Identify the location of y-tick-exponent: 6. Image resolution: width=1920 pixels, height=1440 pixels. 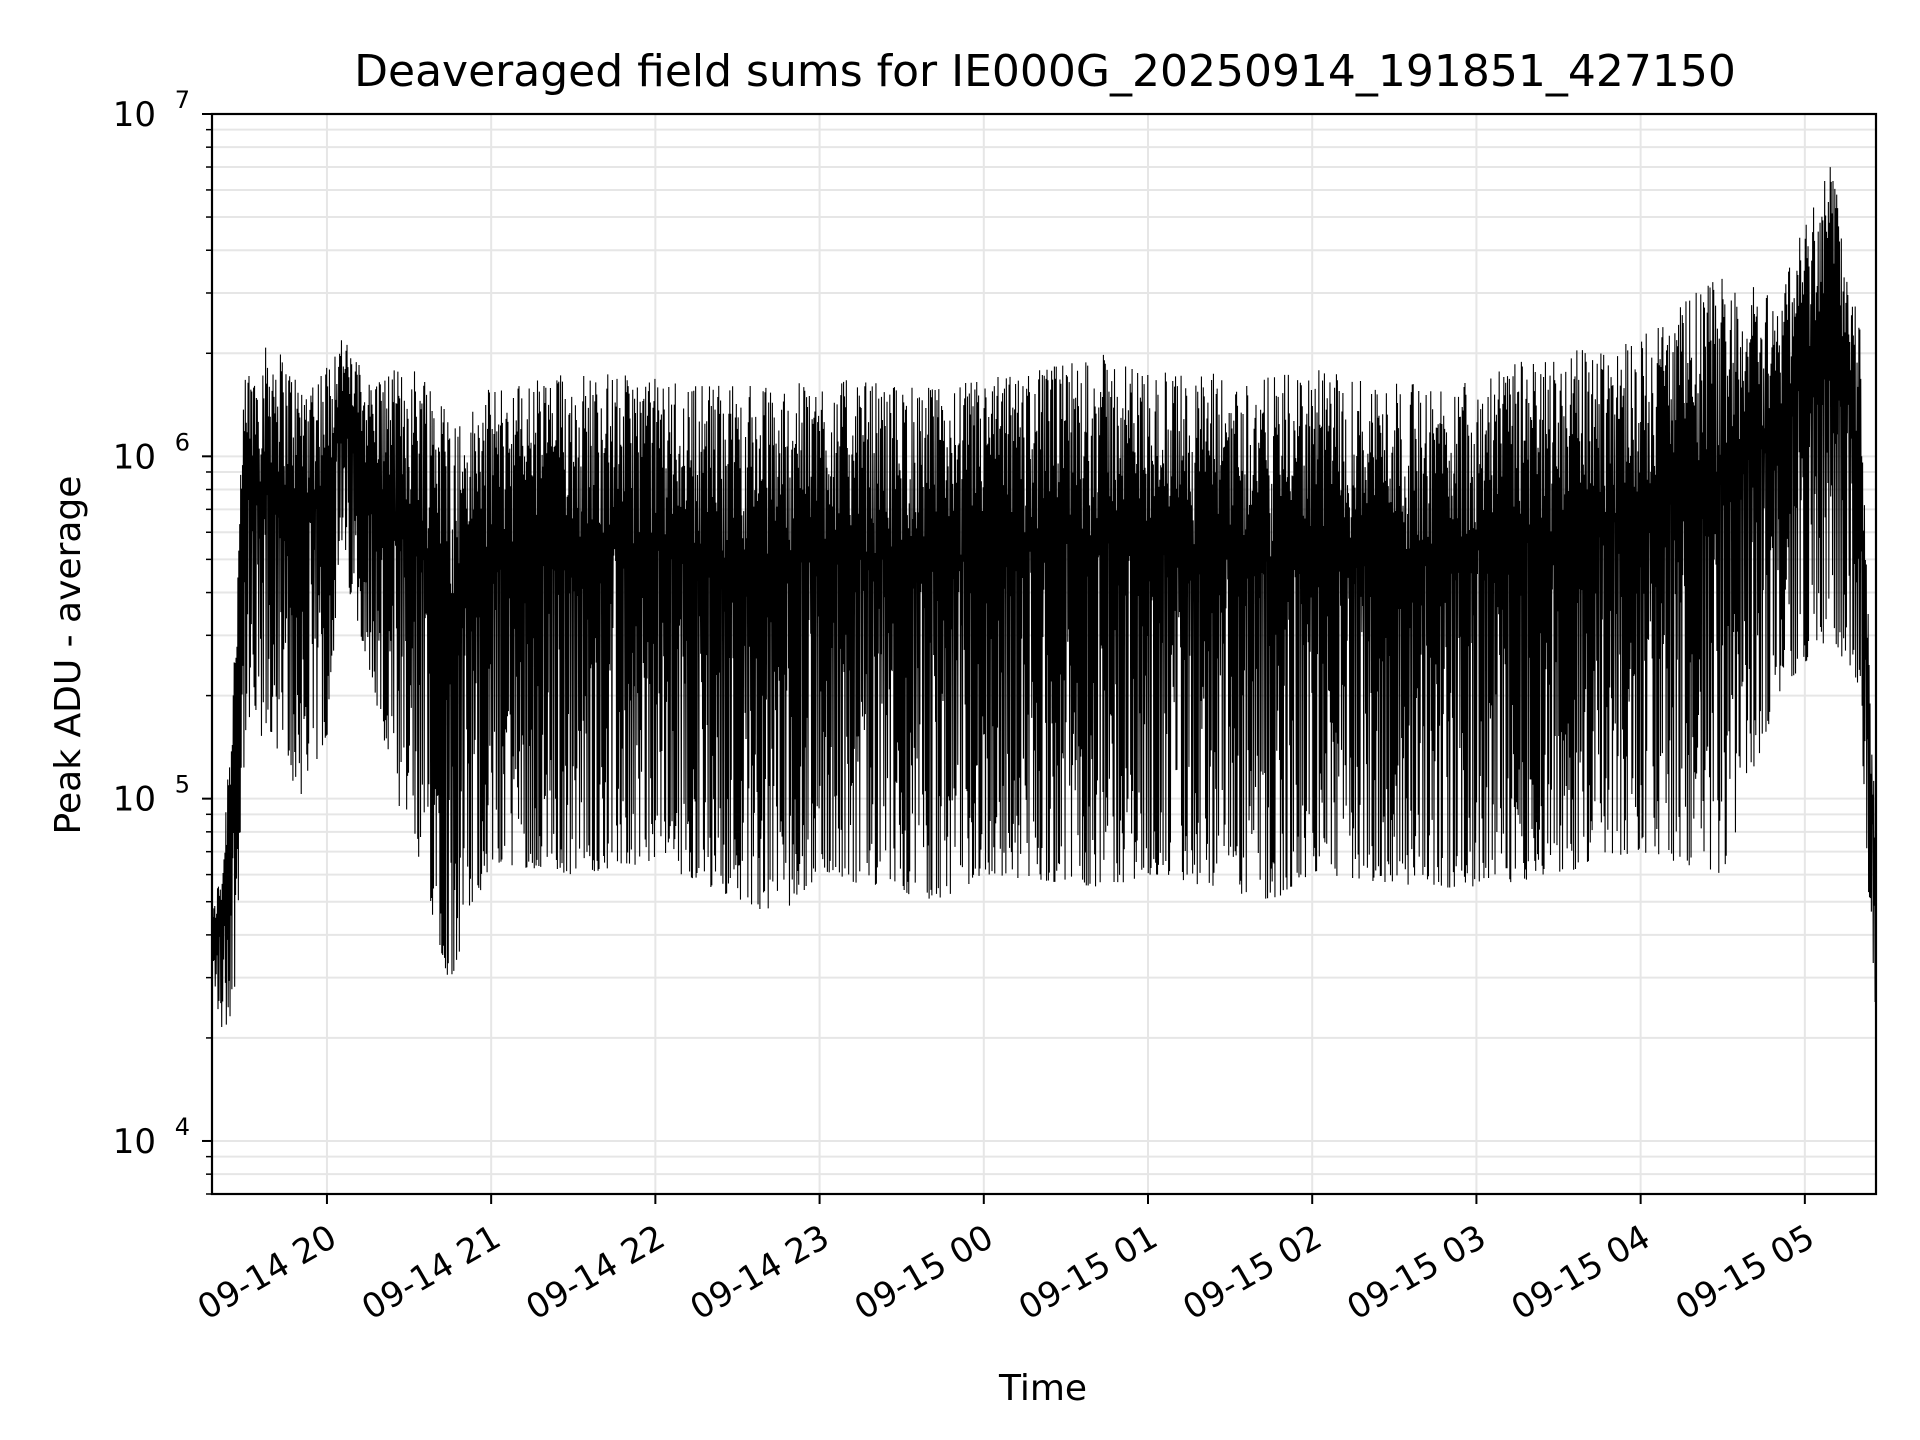
(182, 442).